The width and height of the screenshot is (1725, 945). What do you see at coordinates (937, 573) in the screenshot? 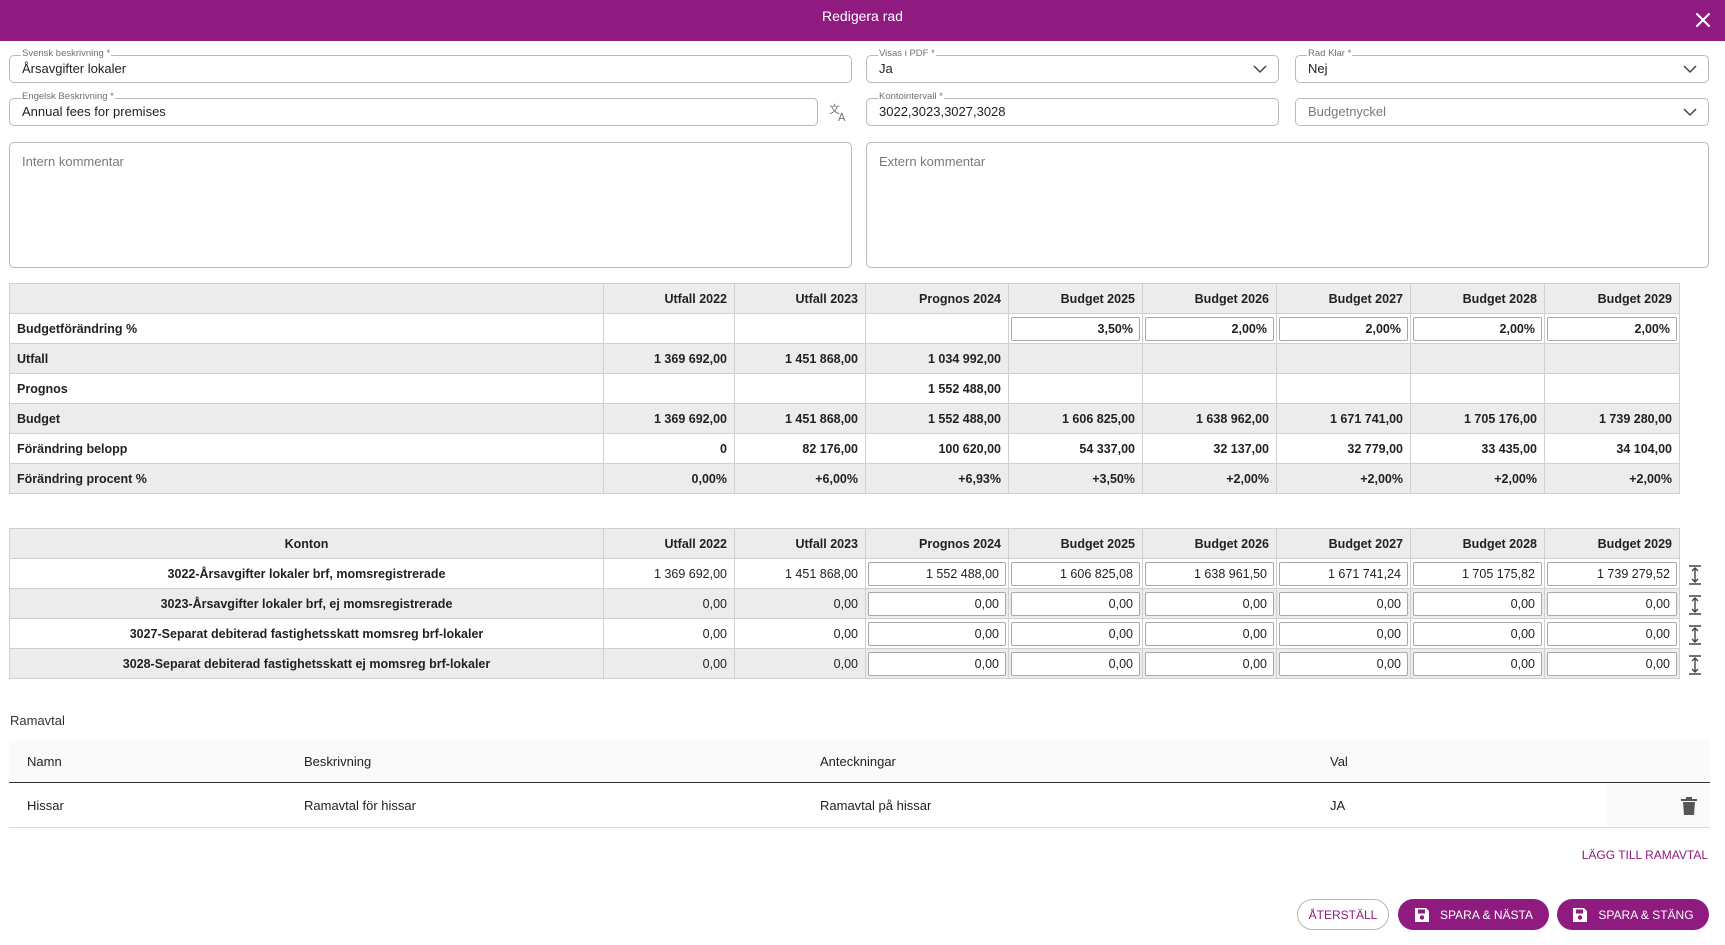
I see `konto-value-input: 1 552 488,00` at bounding box center [937, 573].